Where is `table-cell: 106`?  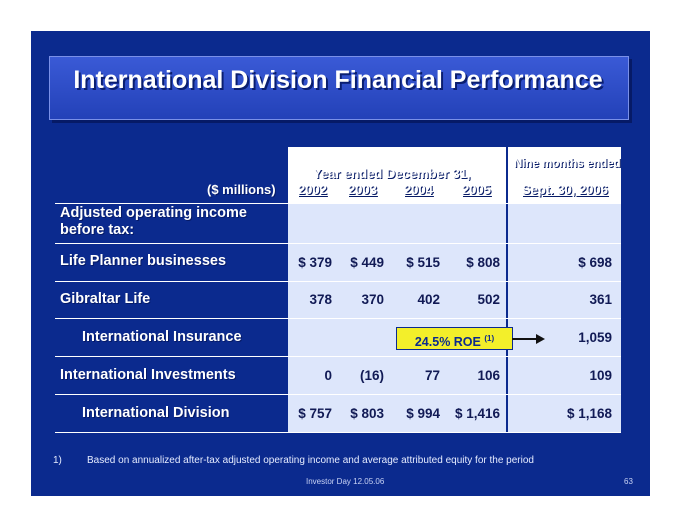 table-cell: 106 is located at coordinates (488, 375).